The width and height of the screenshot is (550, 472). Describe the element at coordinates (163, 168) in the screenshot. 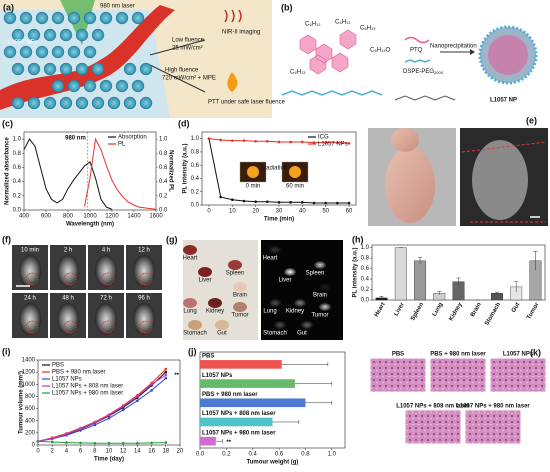

I see `y2-tick-label: 0.6` at that location.